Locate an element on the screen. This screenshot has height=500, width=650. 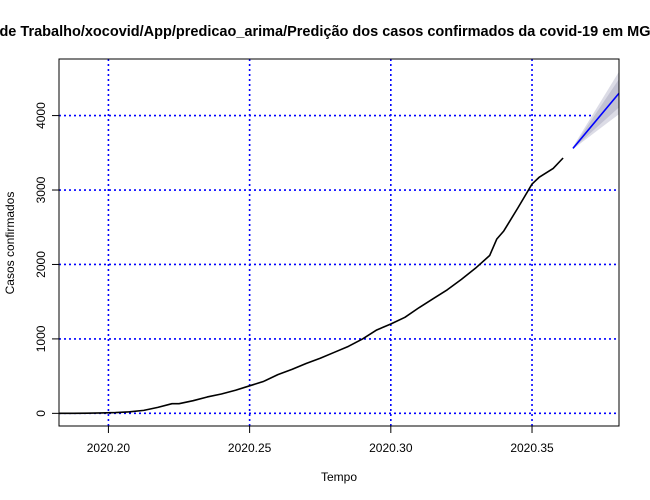
y-axis: 0 1000 2000 3000 4000 is located at coordinates (46, 259).